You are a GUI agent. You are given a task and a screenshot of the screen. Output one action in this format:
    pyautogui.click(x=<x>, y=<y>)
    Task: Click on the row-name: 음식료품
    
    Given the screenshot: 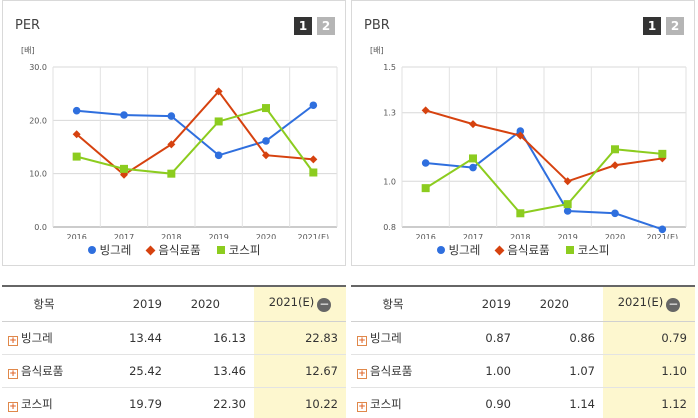 What is the action you would take?
    pyautogui.click(x=42, y=370)
    